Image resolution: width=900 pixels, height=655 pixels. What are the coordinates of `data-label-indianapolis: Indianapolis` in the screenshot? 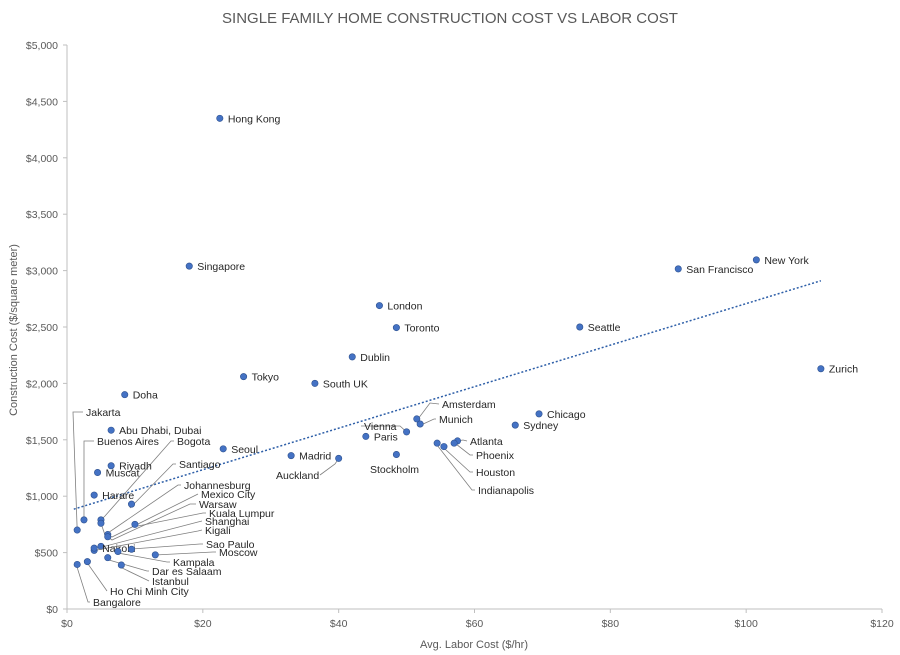 It's located at (506, 491).